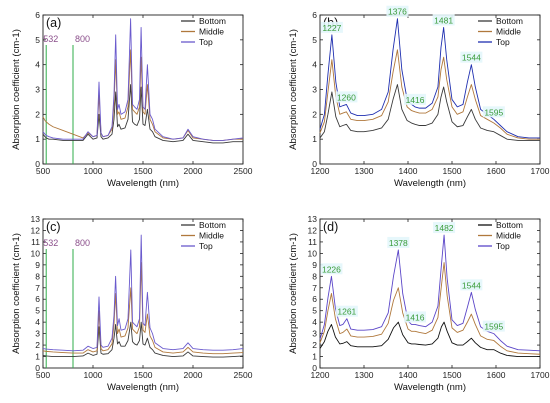 The image size is (550, 403). I want to click on panel-letter: (a), so click(53, 23).